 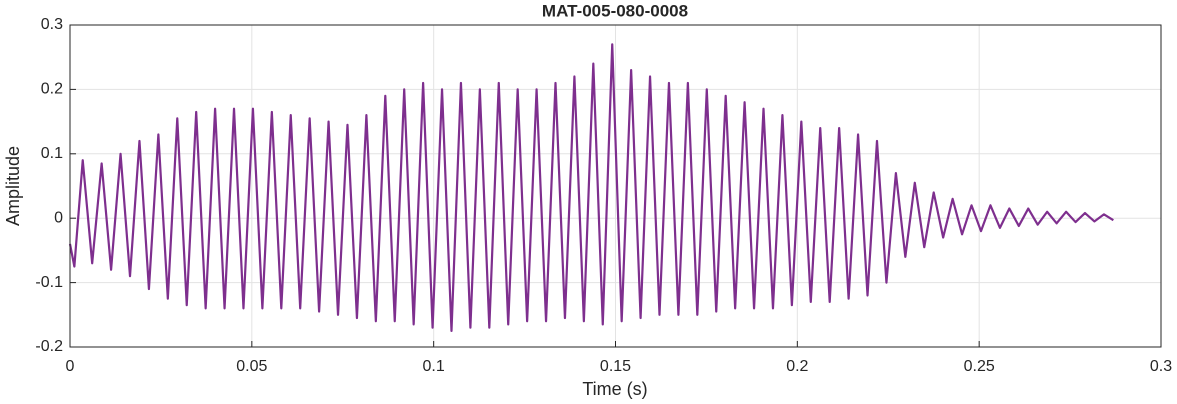 I want to click on x-tick-label: 0.05, so click(x=251, y=366).